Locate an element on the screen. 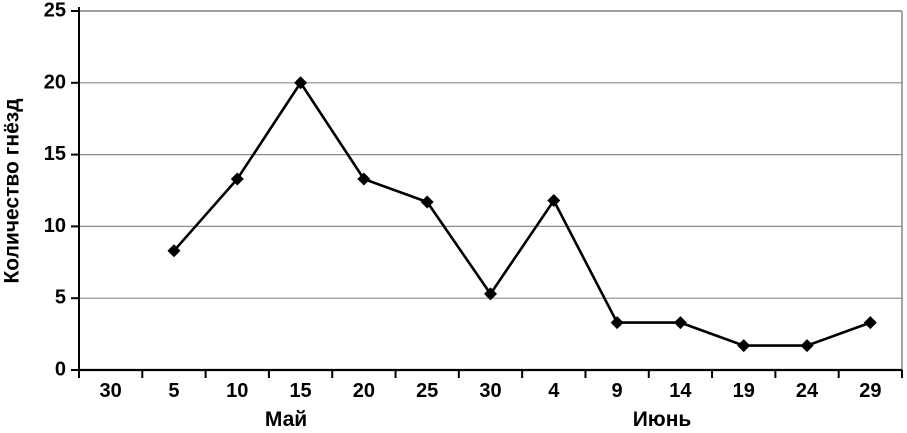 The height and width of the screenshot is (433, 907). month-label: Июнь is located at coordinates (662, 419).